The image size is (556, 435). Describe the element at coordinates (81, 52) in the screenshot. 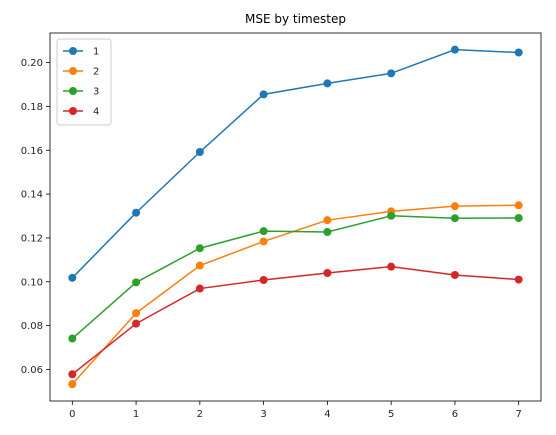

I see `legend-item: 1` at that location.